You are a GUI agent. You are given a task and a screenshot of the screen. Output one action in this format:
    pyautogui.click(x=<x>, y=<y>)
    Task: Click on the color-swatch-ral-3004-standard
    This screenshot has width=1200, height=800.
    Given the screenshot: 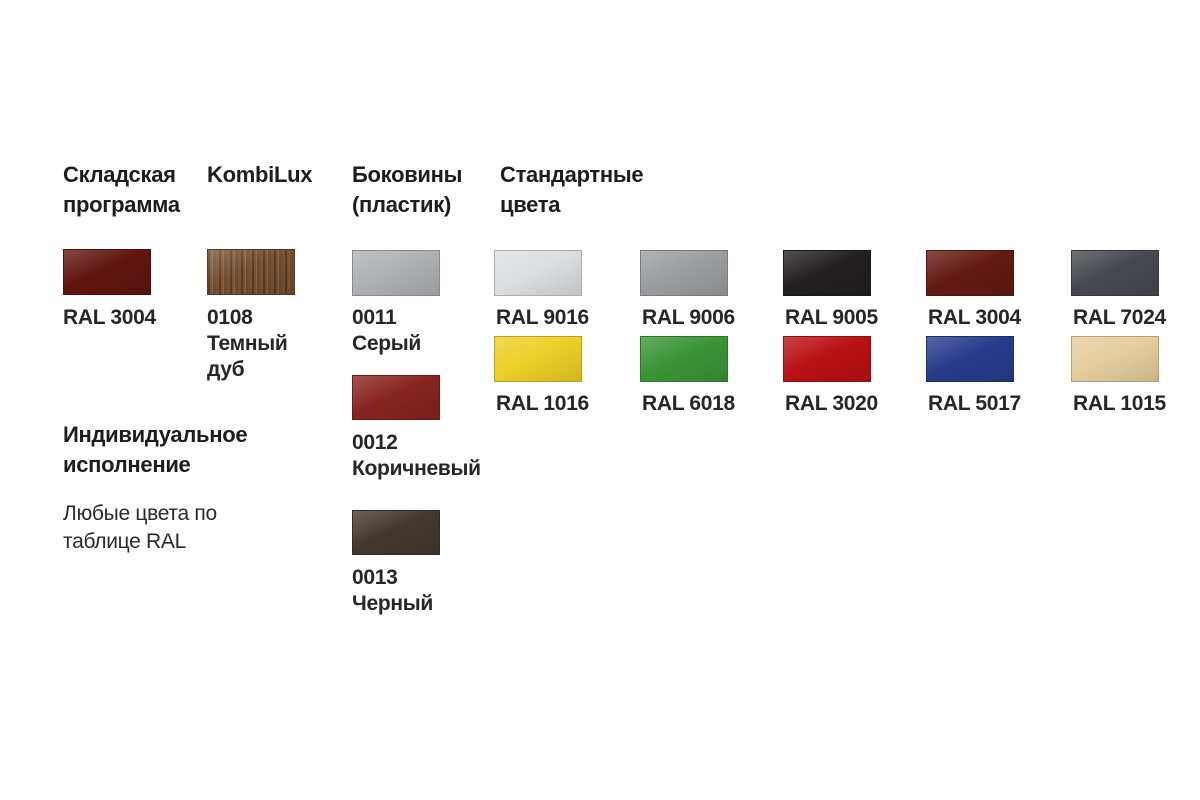 What is the action you would take?
    pyautogui.click(x=970, y=273)
    